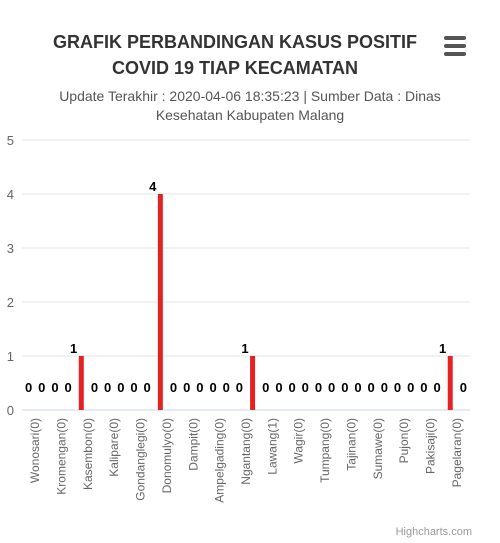 The image size is (500, 543). Describe the element at coordinates (220, 460) in the screenshot. I see `x-tick-label: Ampelgading(0)` at that location.